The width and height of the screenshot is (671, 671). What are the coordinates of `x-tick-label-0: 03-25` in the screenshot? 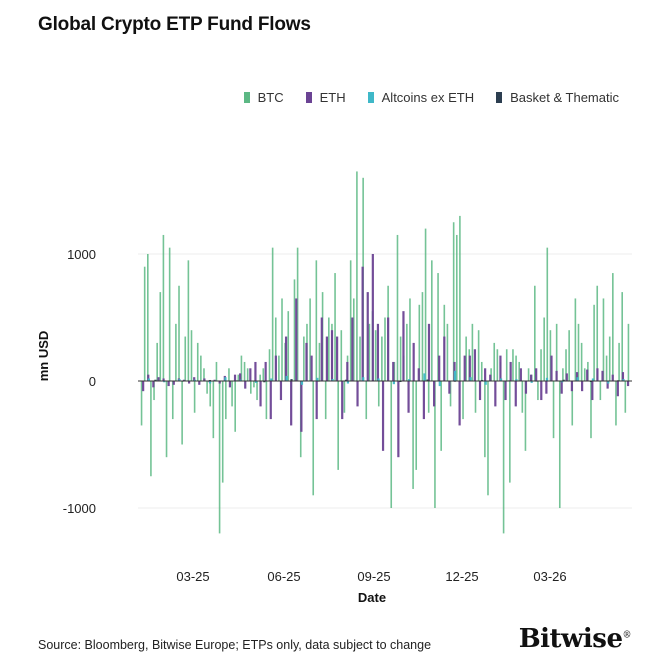 It's located at (192, 576).